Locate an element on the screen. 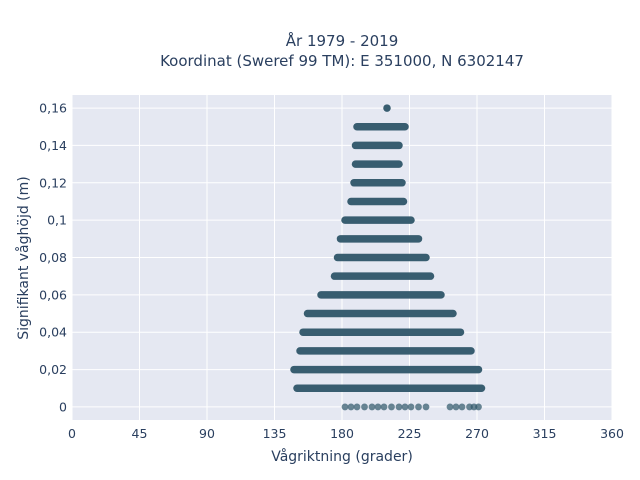 The width and height of the screenshot is (640, 480). y-tick-label: 0,04 is located at coordinates (53, 332).